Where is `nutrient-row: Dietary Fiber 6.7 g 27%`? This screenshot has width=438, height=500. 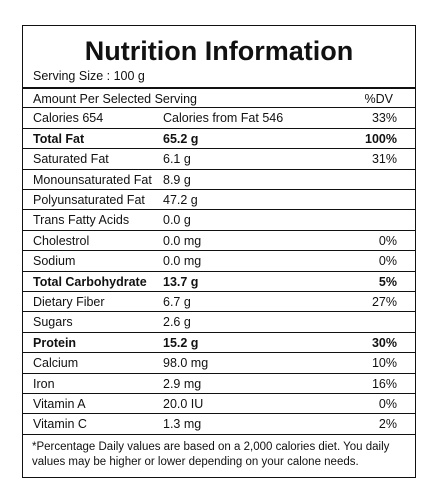
nutrient-row: Dietary Fiber 6.7 g 27% is located at coordinates (219, 301).